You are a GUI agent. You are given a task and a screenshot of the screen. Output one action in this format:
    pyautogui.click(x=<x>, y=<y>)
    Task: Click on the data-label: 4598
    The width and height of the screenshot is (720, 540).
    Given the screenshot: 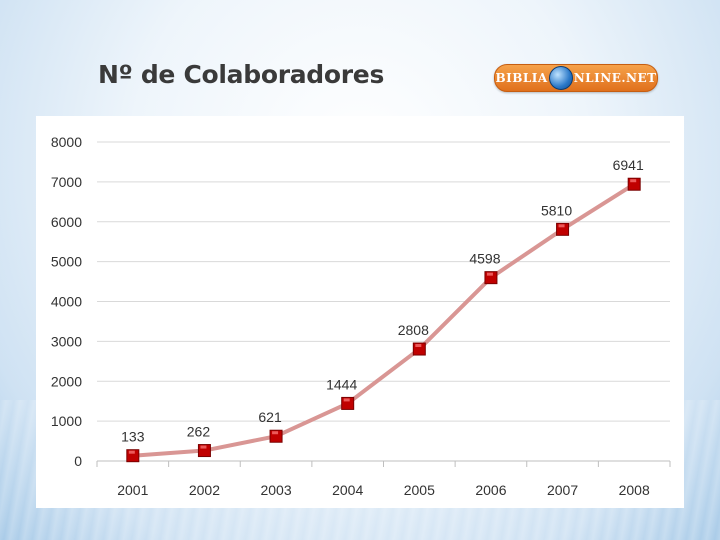 What is the action you would take?
    pyautogui.click(x=484, y=259)
    